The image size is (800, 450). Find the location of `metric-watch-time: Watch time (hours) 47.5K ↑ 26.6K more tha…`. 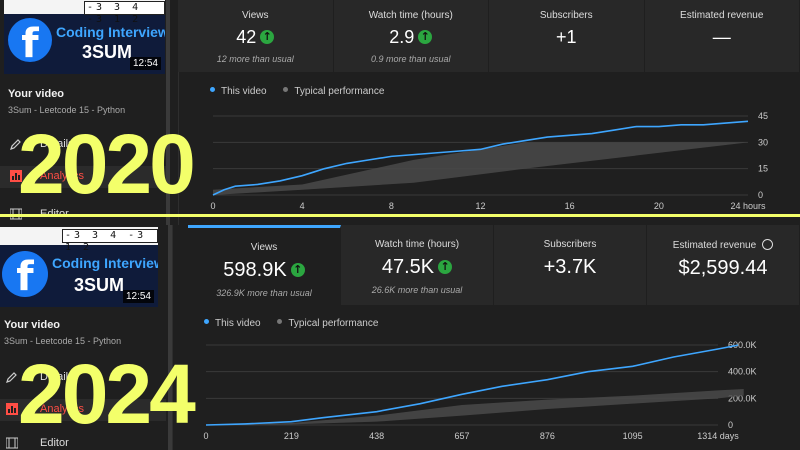

metric-watch-time: Watch time (hours) 47.5K ↑ 26.6K more tha… is located at coordinates (417, 265).